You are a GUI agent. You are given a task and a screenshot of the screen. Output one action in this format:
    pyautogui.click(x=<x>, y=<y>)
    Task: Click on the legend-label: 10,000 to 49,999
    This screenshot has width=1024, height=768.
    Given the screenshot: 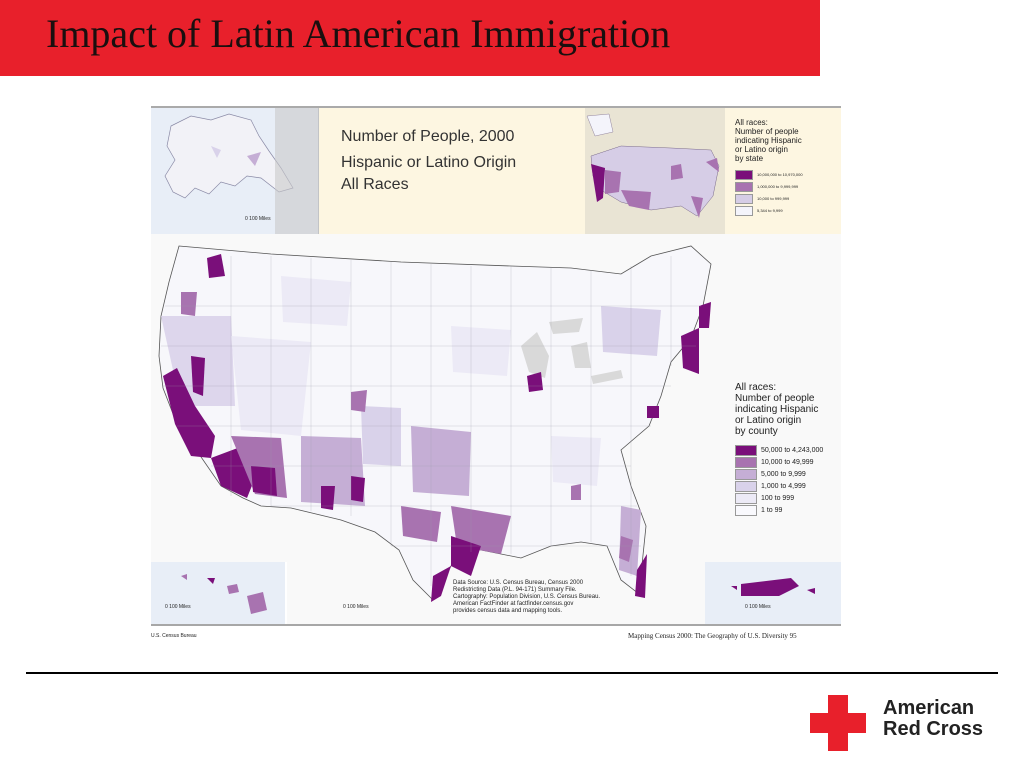 What is the action you would take?
    pyautogui.click(x=787, y=462)
    